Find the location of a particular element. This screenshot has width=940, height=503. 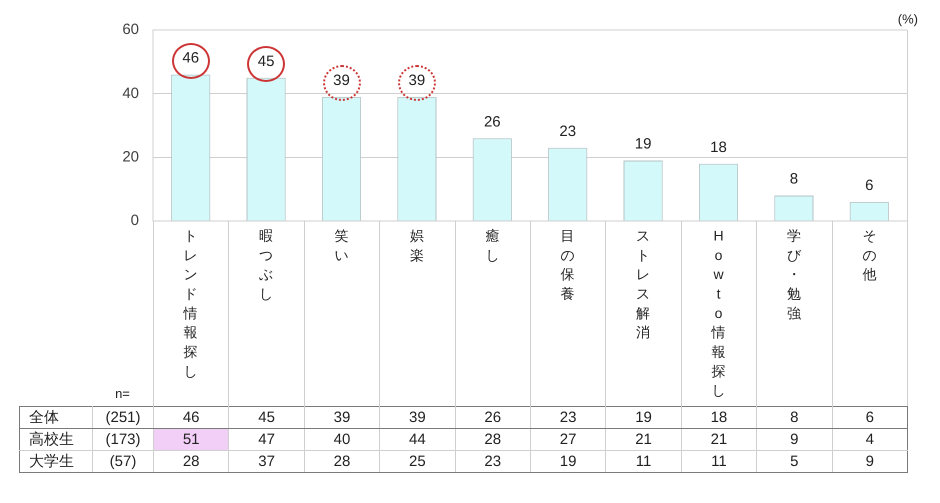

y-tick-label: 大学生 is located at coordinates (51, 461).